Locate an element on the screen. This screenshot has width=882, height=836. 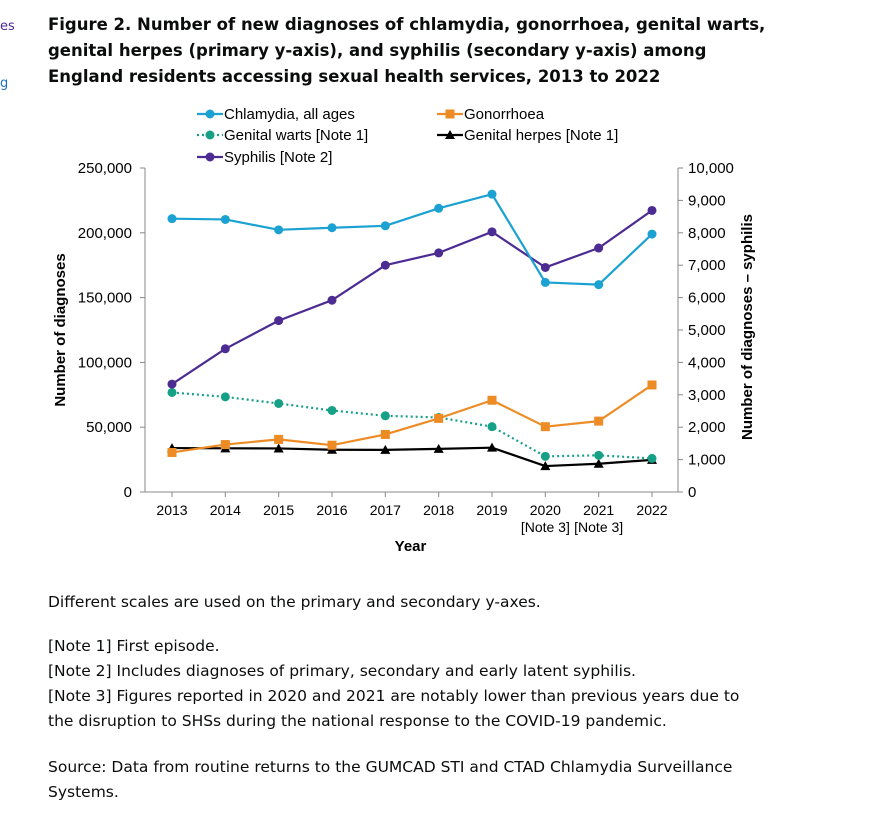
series-gonorrhoea is located at coordinates (412, 418).